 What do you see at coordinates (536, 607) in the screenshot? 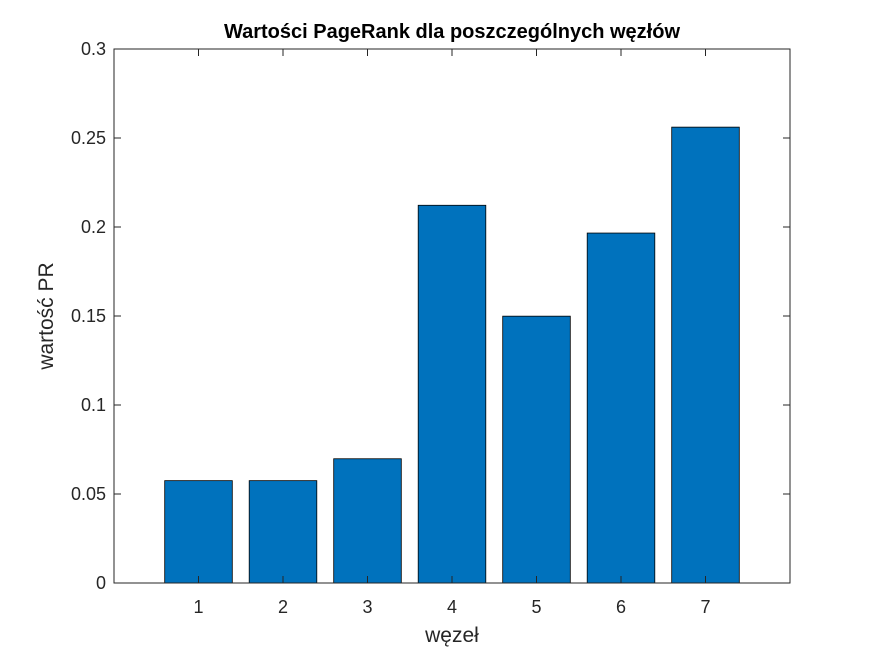
I see `x-tick-label: 5` at bounding box center [536, 607].